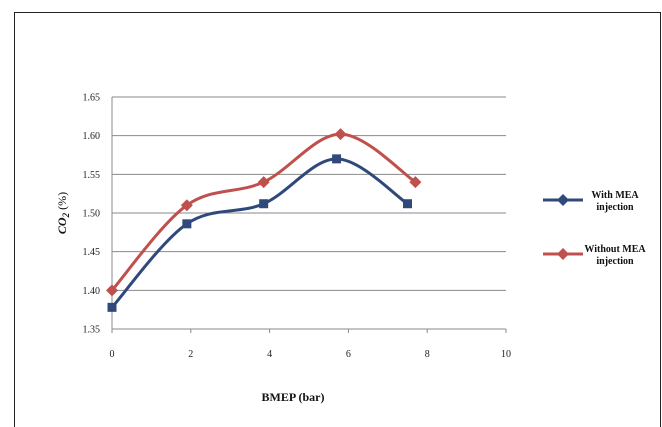 This screenshot has width=662, height=427. I want to click on y-axis-title-main: CO, so click(62, 225).